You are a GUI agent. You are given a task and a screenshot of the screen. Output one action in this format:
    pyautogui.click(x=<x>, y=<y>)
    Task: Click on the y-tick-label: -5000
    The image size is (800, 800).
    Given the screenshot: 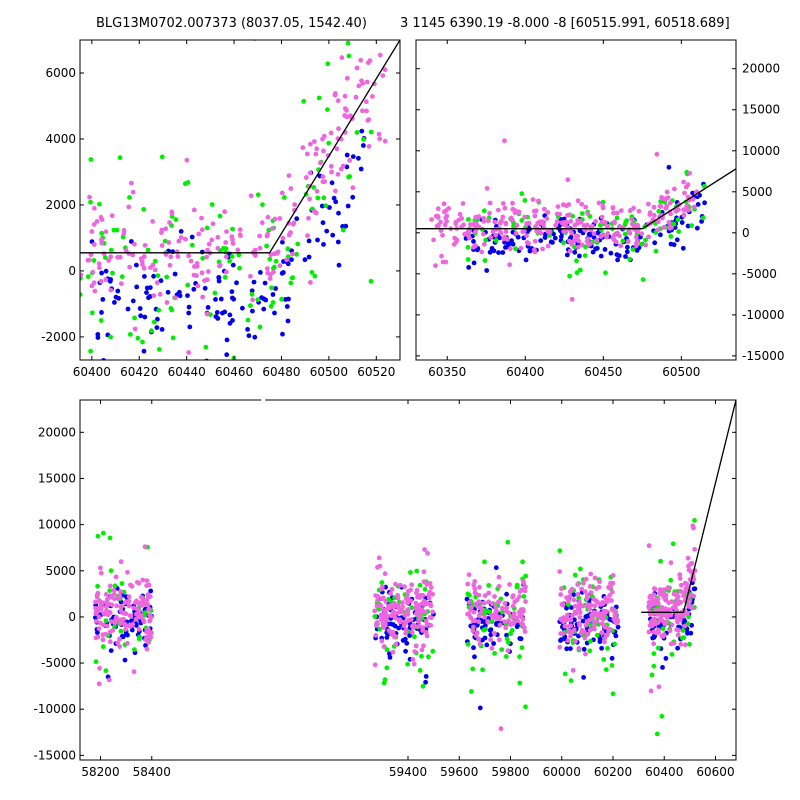 What is the action you would take?
    pyautogui.click(x=58, y=663)
    